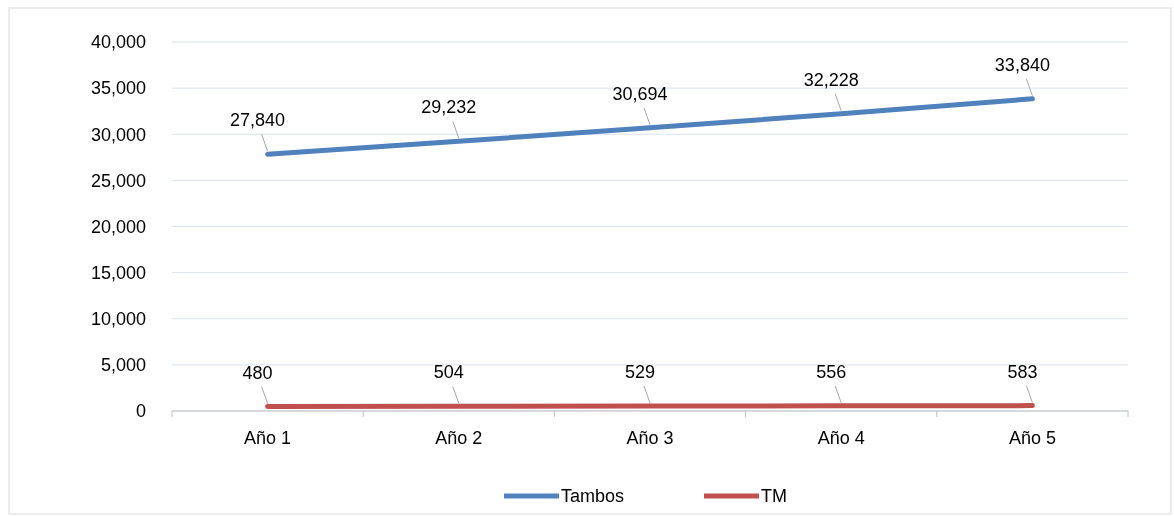 The width and height of the screenshot is (1174, 516). Describe the element at coordinates (1022, 64) in the screenshot. I see `data-label: 33,840` at that location.